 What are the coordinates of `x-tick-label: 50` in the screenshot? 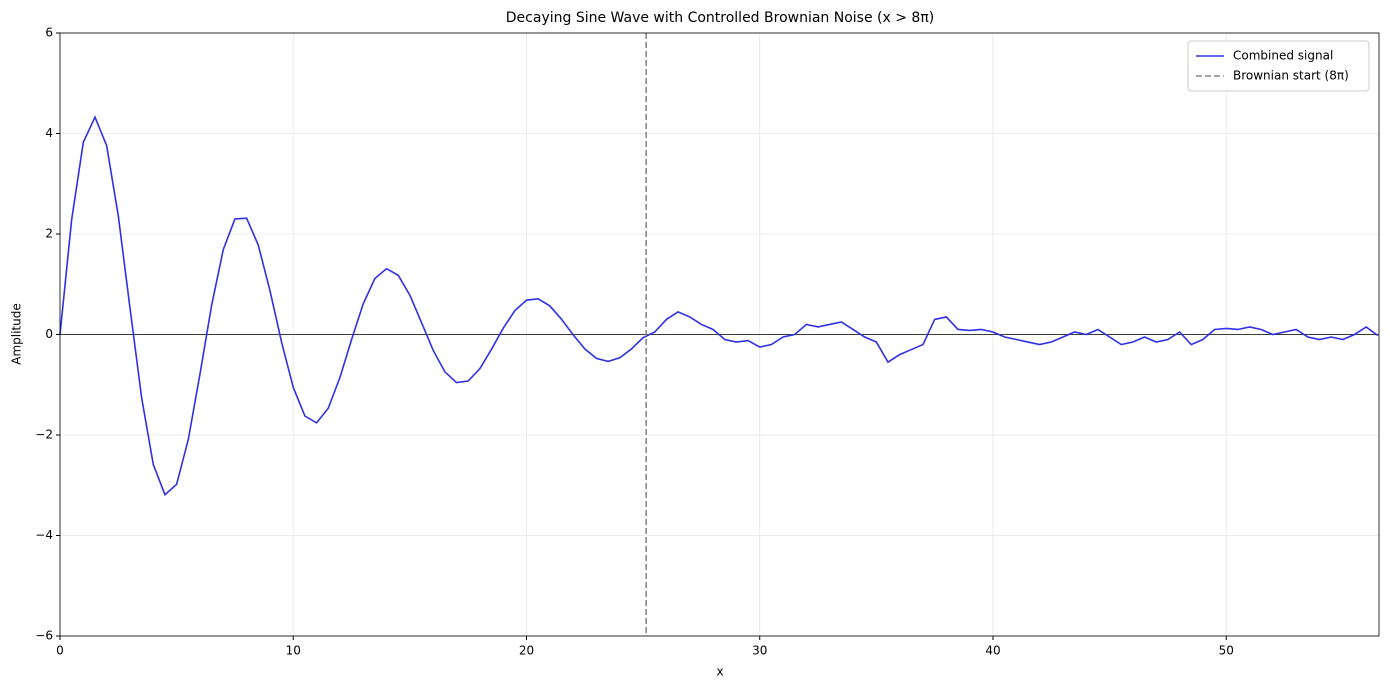 It's located at (1226, 651).